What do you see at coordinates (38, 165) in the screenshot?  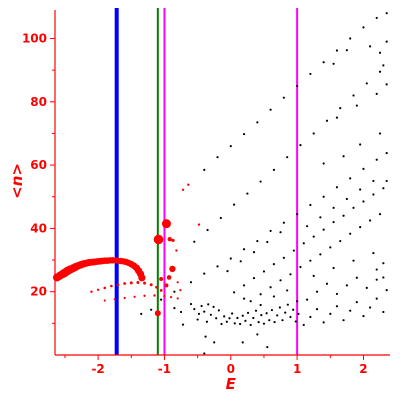 I see `y-tick-label: 60` at bounding box center [38, 165].